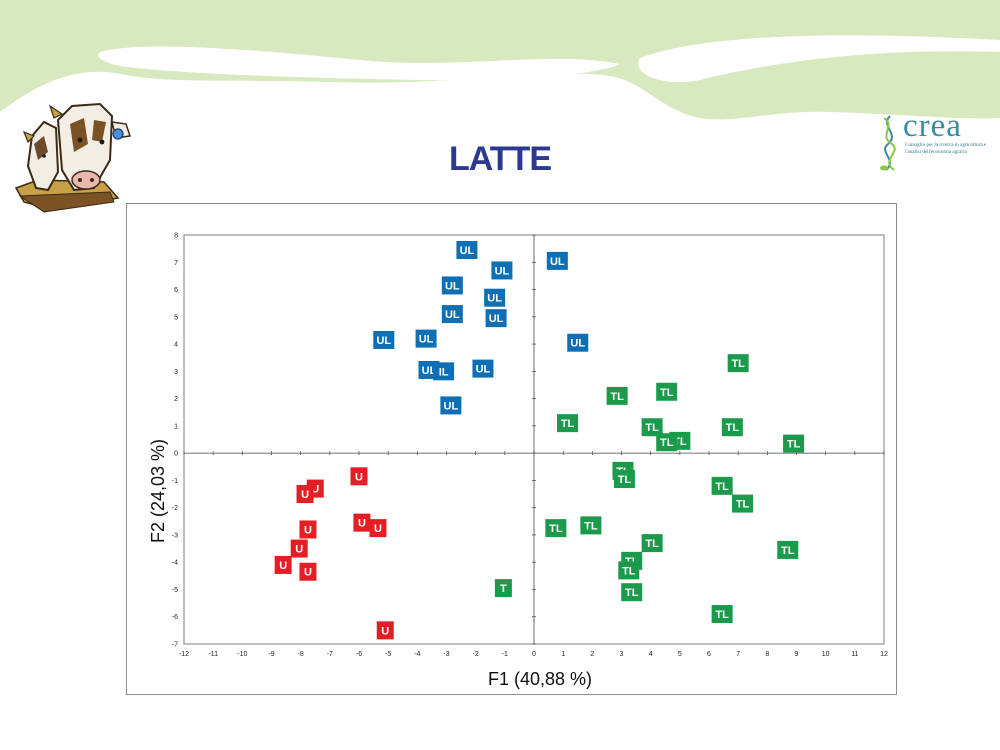 This screenshot has height=750, width=1000. I want to click on y-tick-label: 5, so click(176, 317).